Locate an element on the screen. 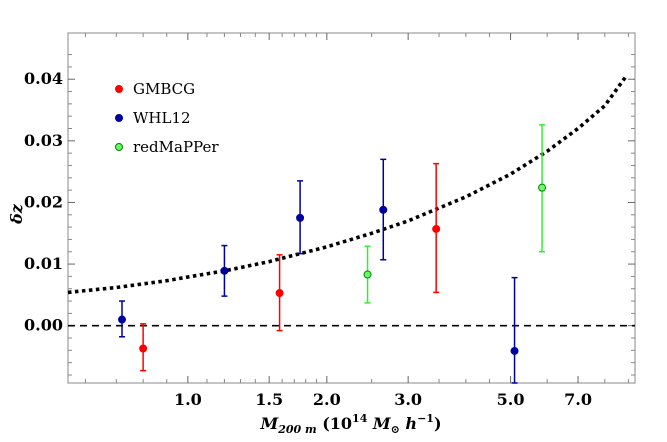 This screenshot has width=667, height=442. x-label-hexp: −1 is located at coordinates (425, 418).